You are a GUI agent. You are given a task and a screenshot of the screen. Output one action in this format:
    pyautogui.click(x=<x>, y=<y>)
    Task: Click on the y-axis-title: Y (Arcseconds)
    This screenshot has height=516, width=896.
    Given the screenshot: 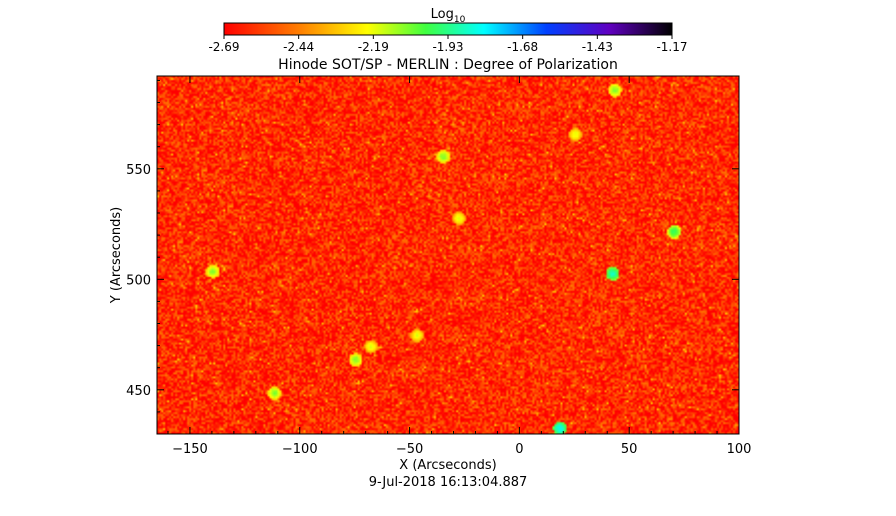 What is the action you would take?
    pyautogui.click(x=116, y=255)
    